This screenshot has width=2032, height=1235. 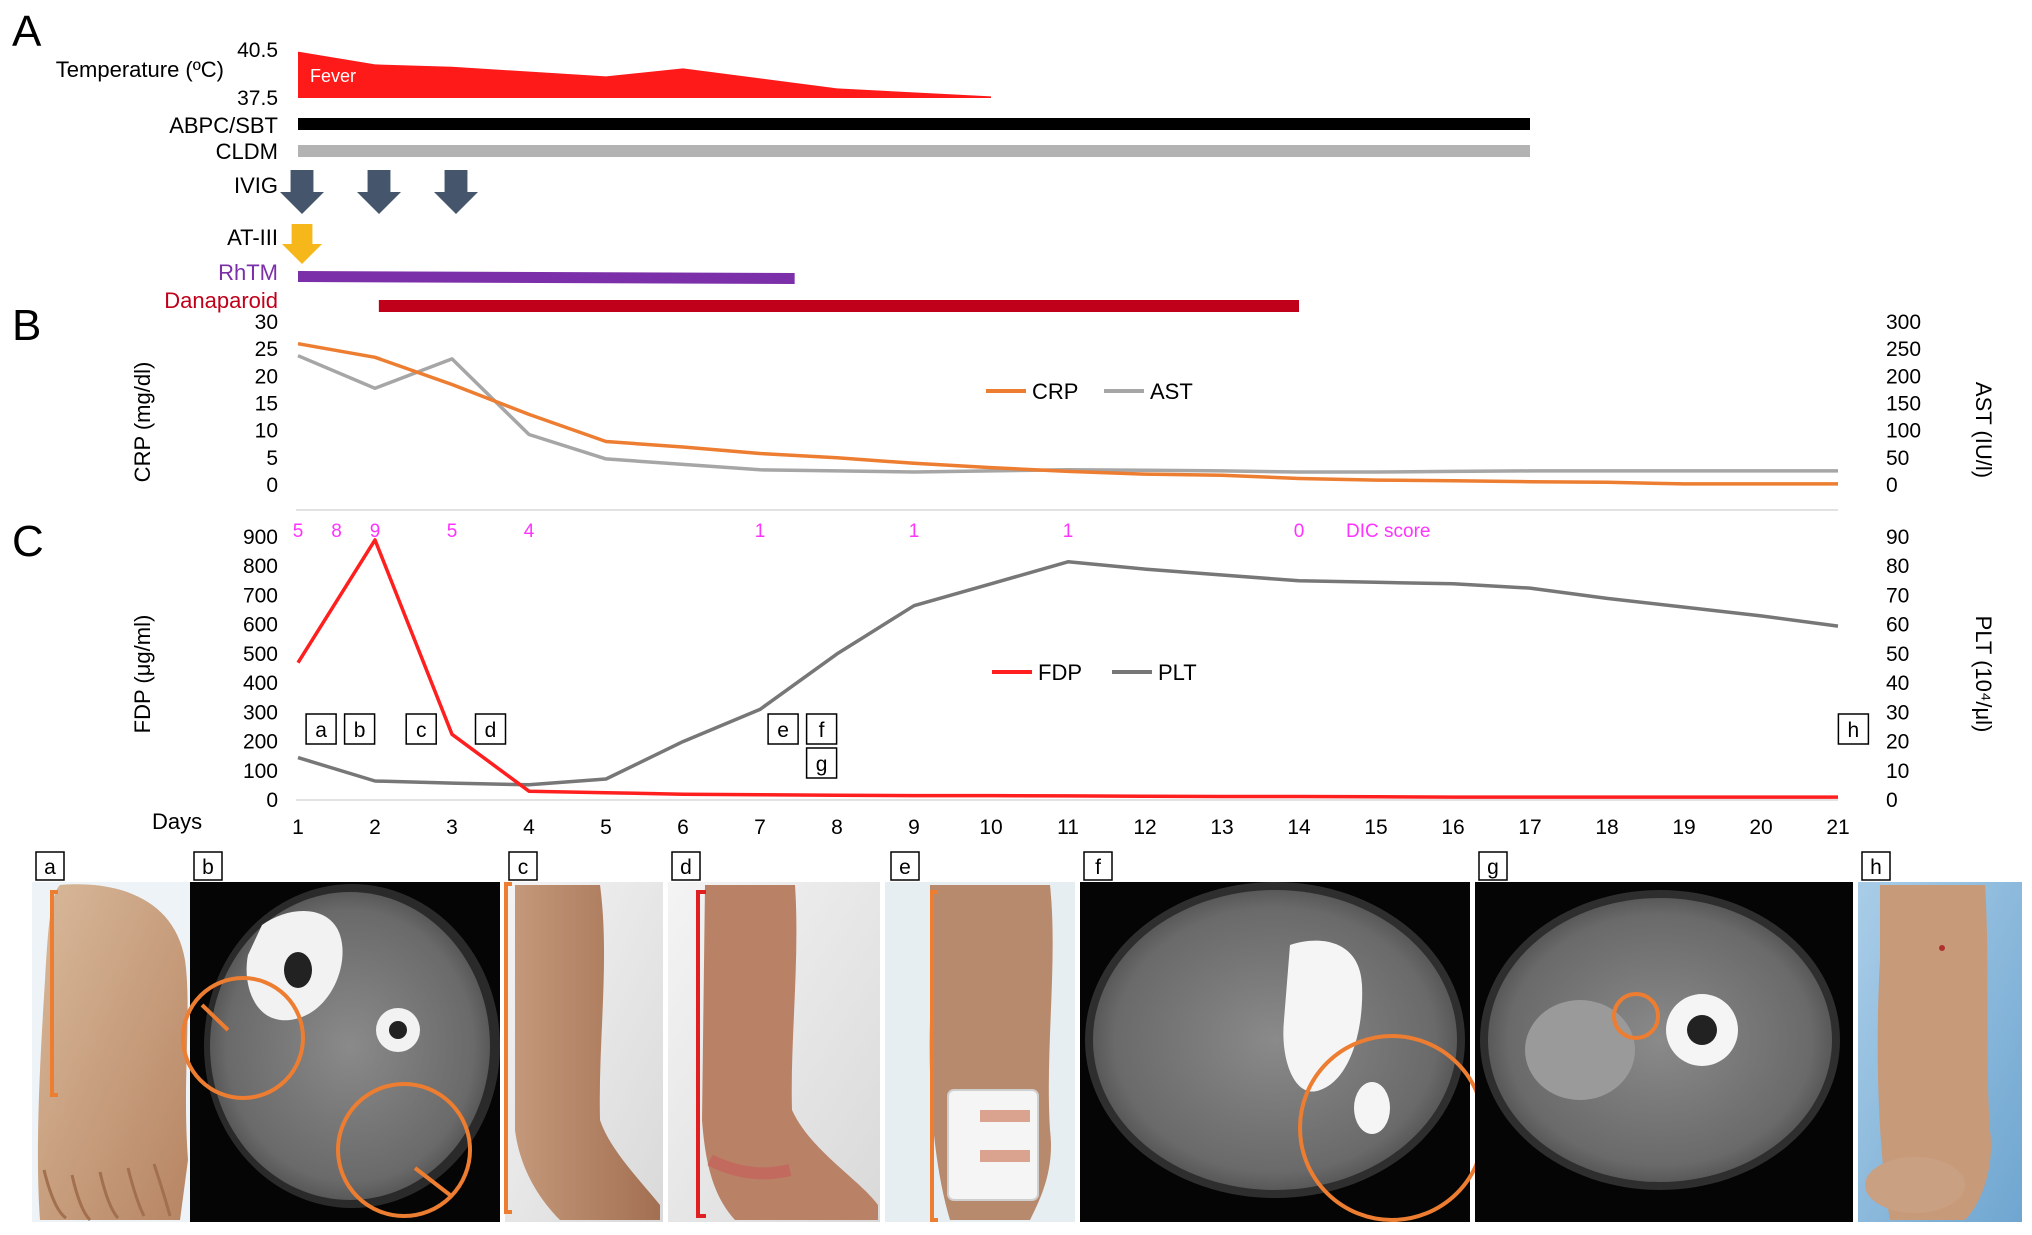 What do you see at coordinates (452, 827) in the screenshot?
I see `day-tick-label: 3` at bounding box center [452, 827].